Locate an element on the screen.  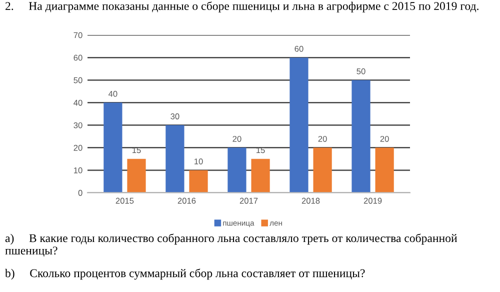
y-tick-label: 30 is located at coordinates (78, 125).